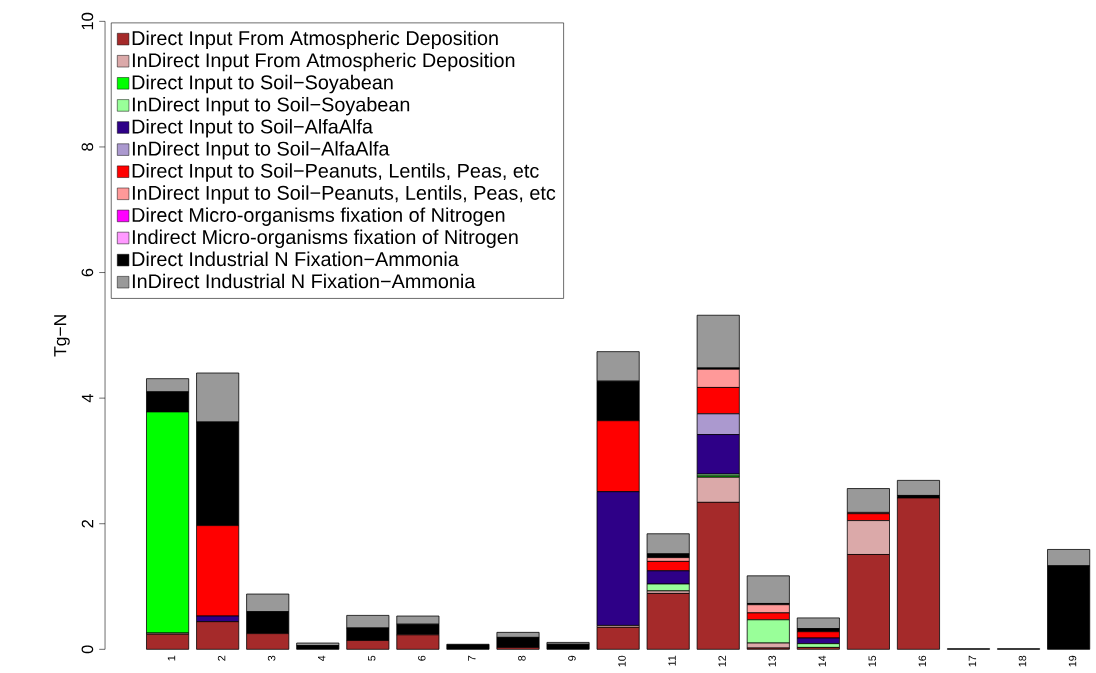 The width and height of the screenshot is (1096, 673). I want to click on x-tick-label: 14, so click(822, 661).